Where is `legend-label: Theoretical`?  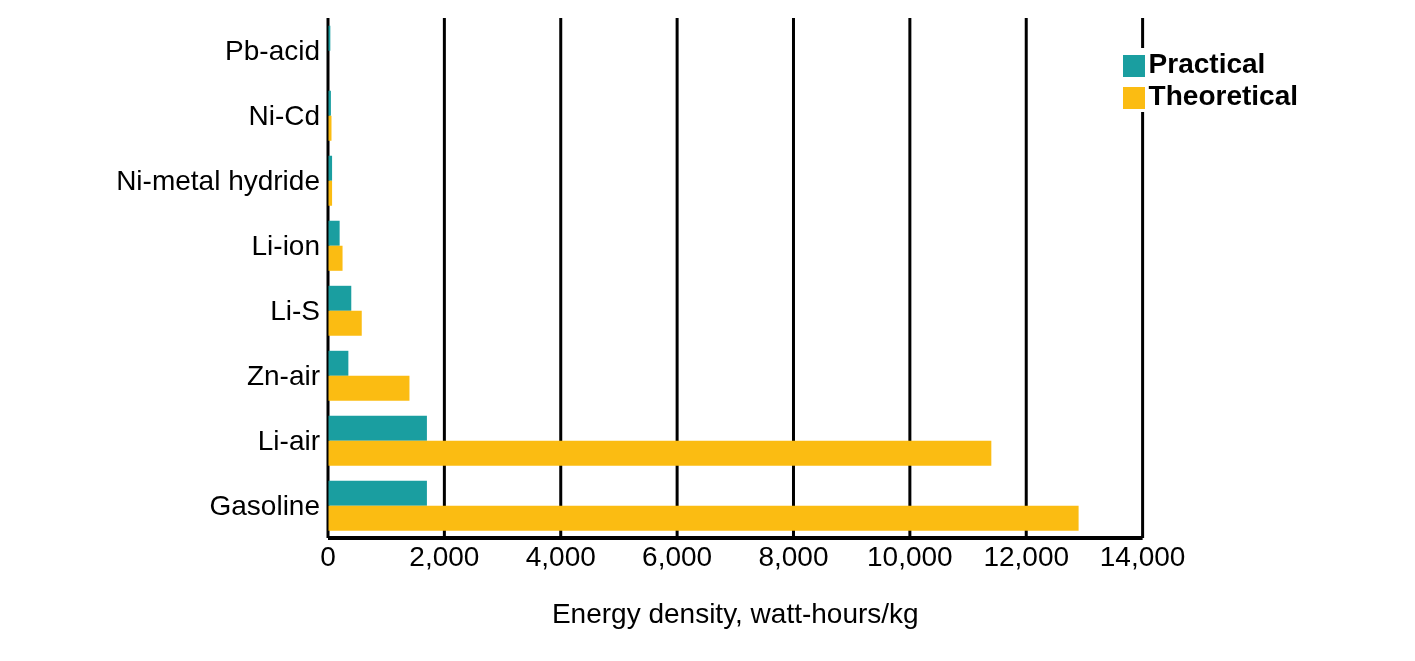
legend-label: Theoretical is located at coordinates (1223, 95).